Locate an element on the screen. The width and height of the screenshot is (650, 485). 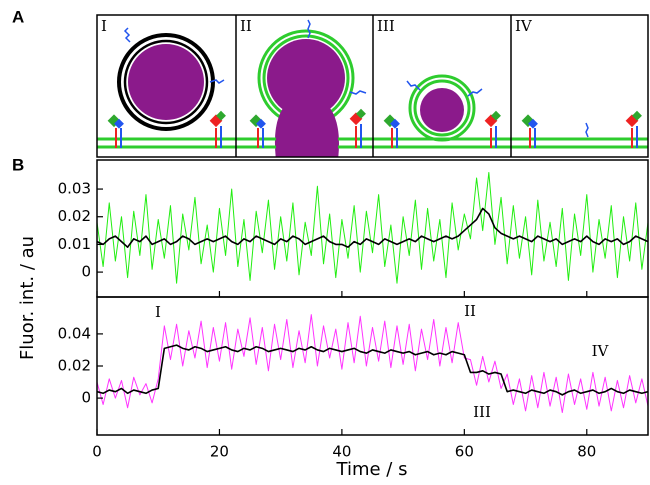
y-tick-label: 0.01 is located at coordinates (74, 244).